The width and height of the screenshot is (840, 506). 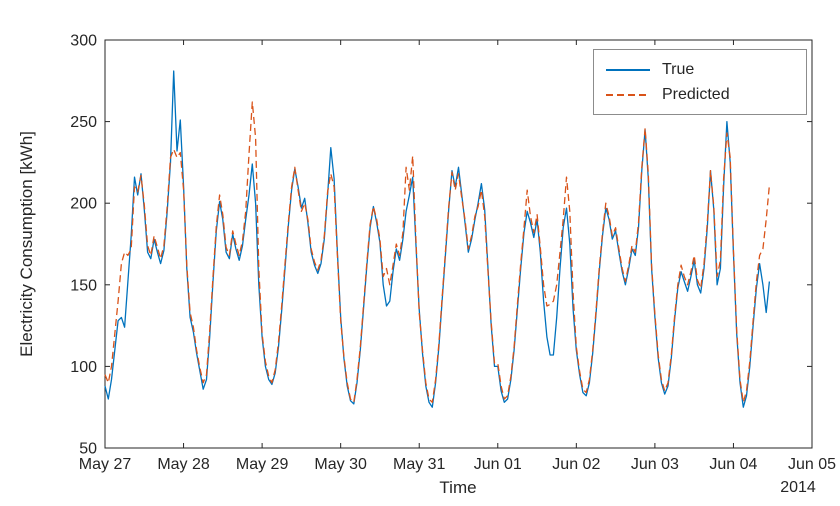 I want to click on predicted-line-swatch, so click(x=628, y=94).